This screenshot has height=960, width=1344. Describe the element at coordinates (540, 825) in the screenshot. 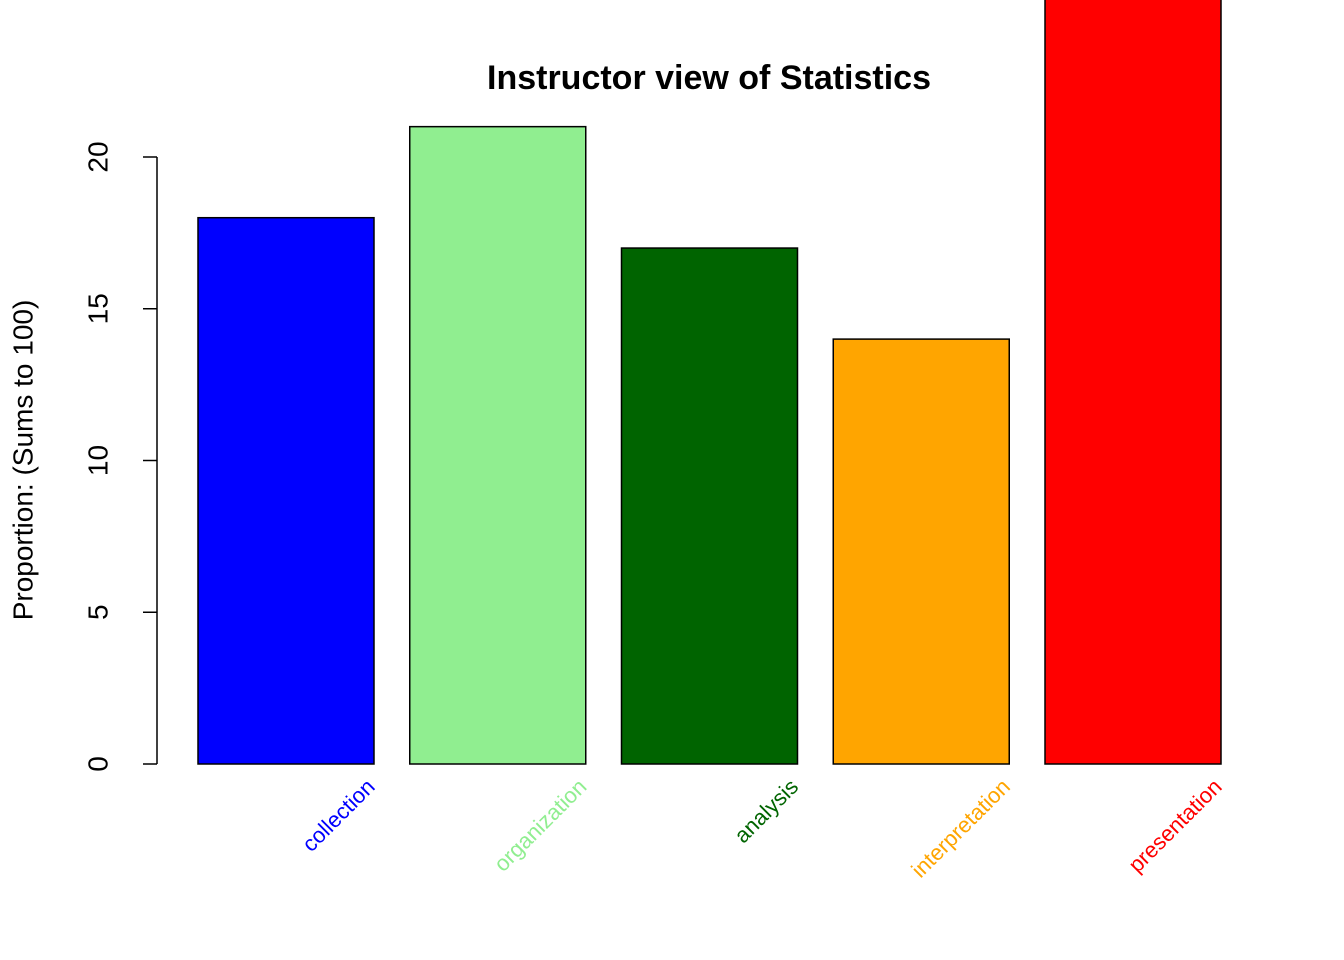

I see `x-tick-label: organization` at that location.